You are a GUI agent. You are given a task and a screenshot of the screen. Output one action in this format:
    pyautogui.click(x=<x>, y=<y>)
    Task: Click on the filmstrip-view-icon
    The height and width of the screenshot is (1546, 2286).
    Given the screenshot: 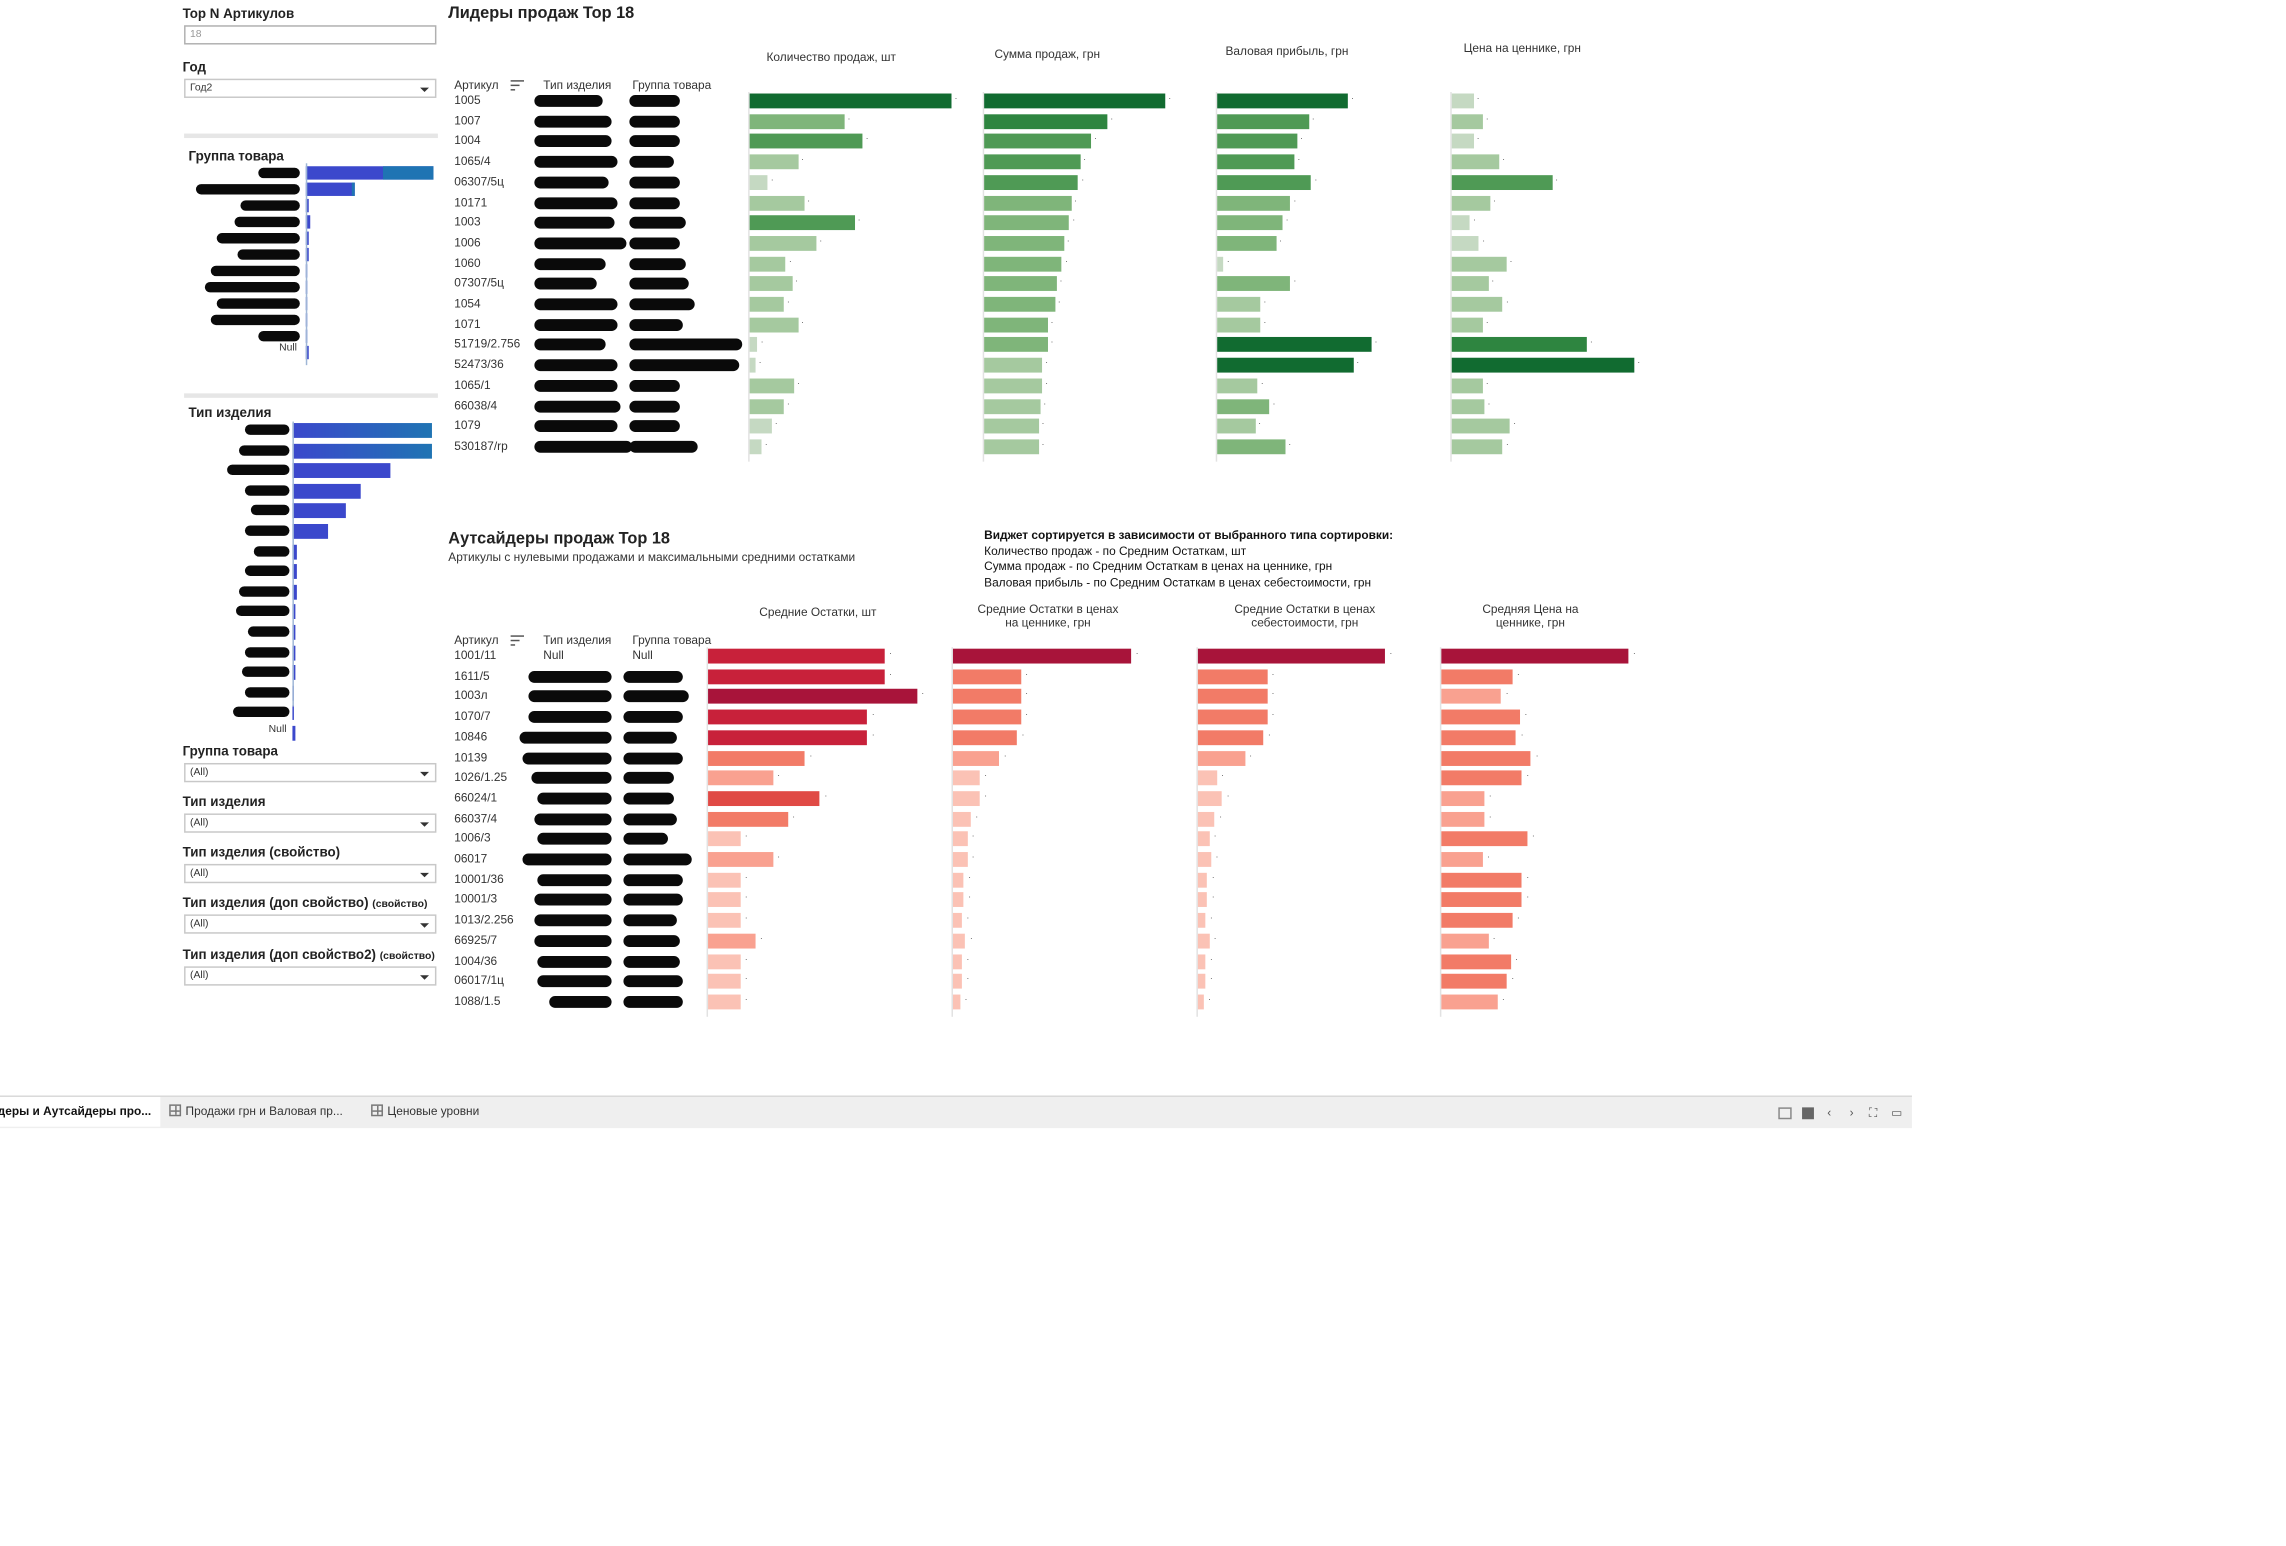 What is the action you would take?
    pyautogui.click(x=1808, y=1113)
    